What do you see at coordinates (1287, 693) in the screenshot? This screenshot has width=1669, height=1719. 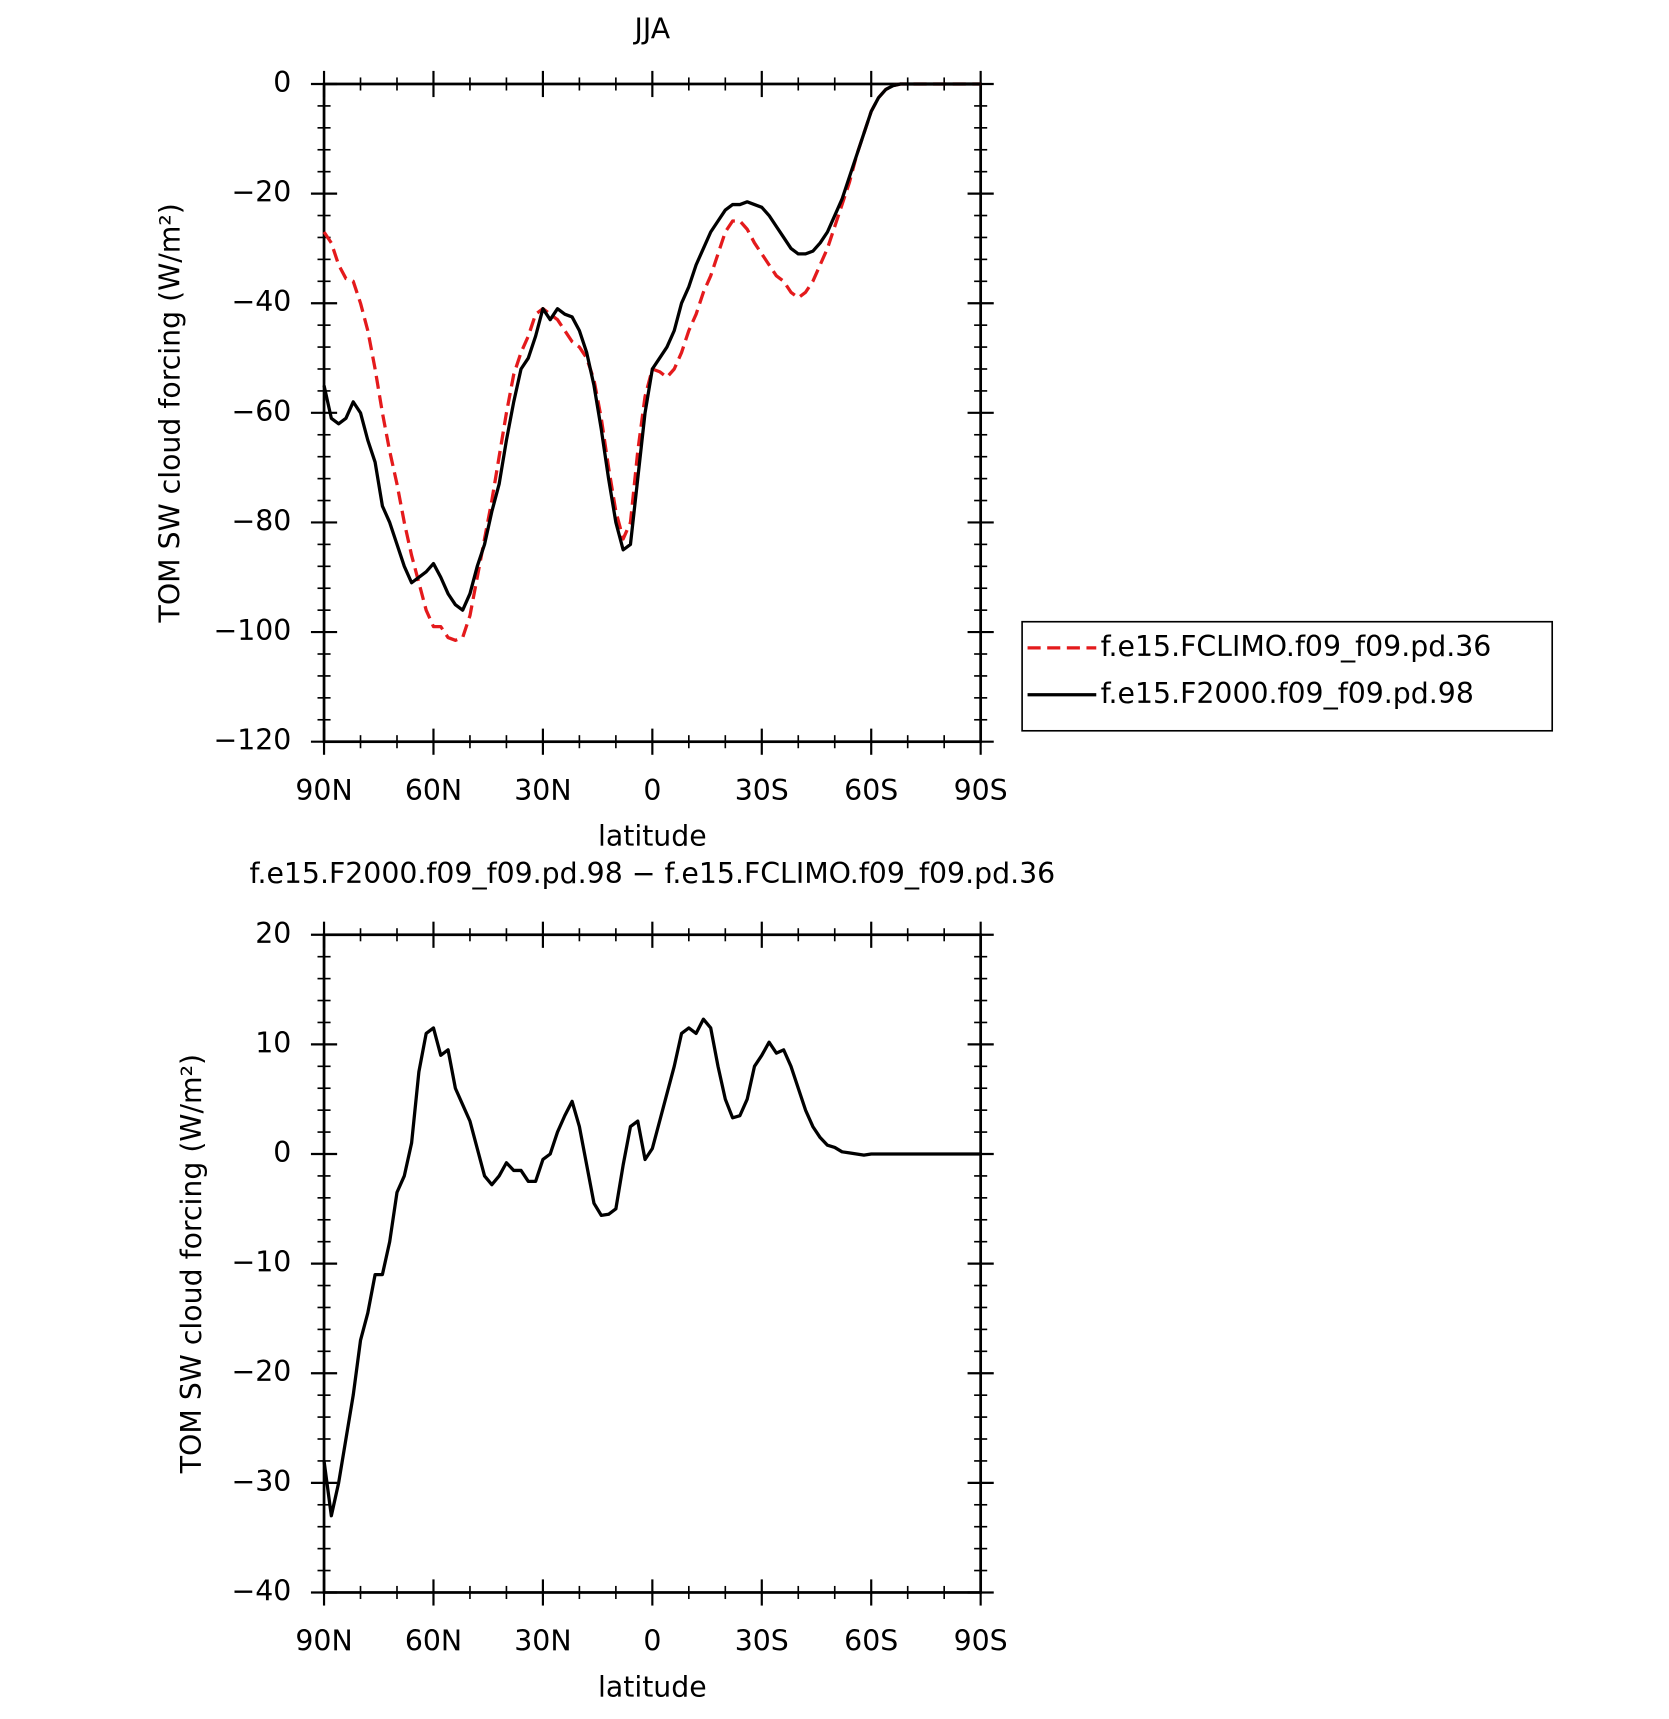 I see `legend-label: f.e15.F2000.f09_f09.pd.98` at bounding box center [1287, 693].